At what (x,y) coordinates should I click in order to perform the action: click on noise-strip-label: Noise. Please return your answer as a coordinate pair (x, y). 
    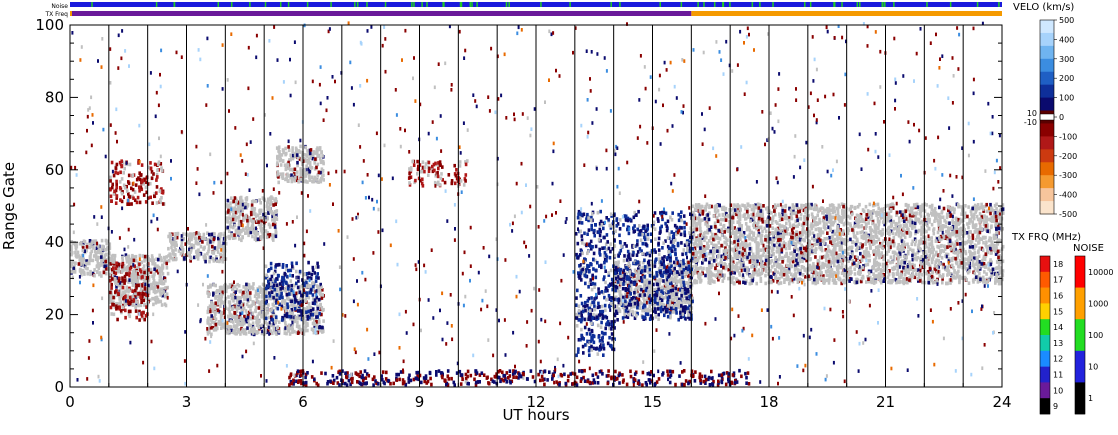
    Looking at the image, I should click on (59, 6).